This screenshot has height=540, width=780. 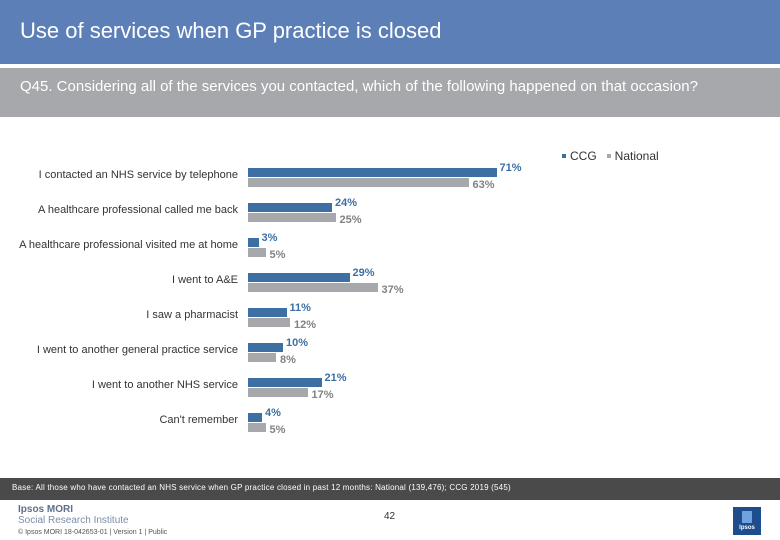 I want to click on badge-mark, so click(x=747, y=517).